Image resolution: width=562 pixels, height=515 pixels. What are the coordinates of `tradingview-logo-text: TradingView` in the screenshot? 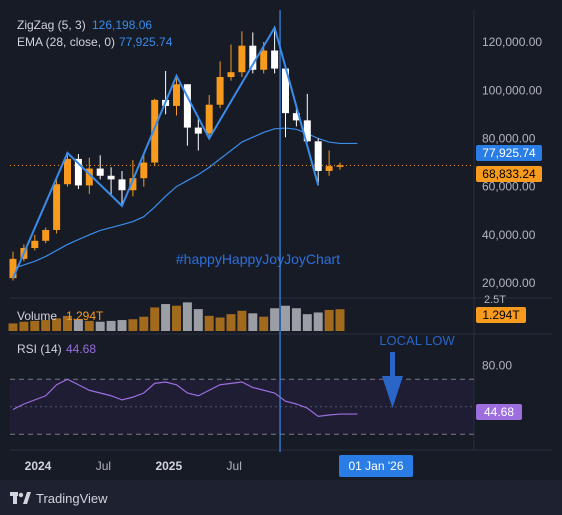 It's located at (72, 498).